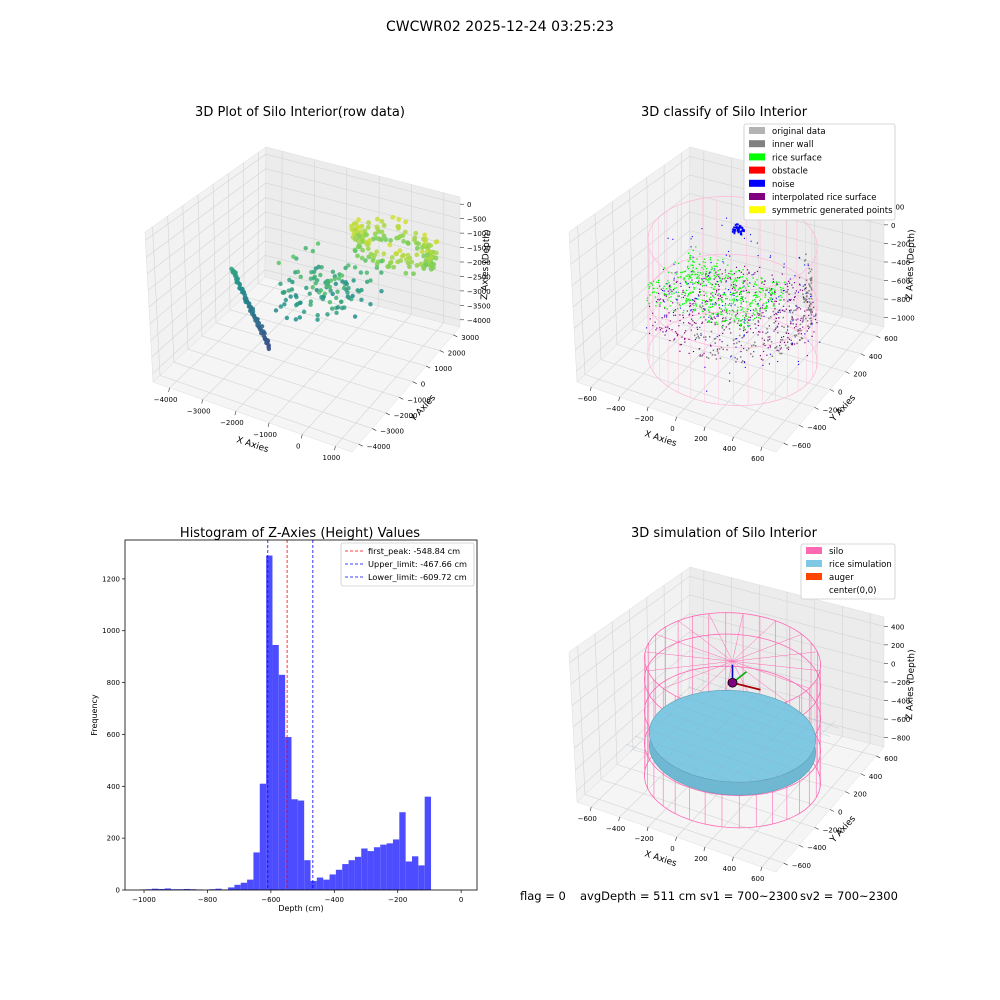  What do you see at coordinates (300, 112) in the screenshot?
I see `subplot-title: 3D Plot of Silo Interior(row data)` at bounding box center [300, 112].